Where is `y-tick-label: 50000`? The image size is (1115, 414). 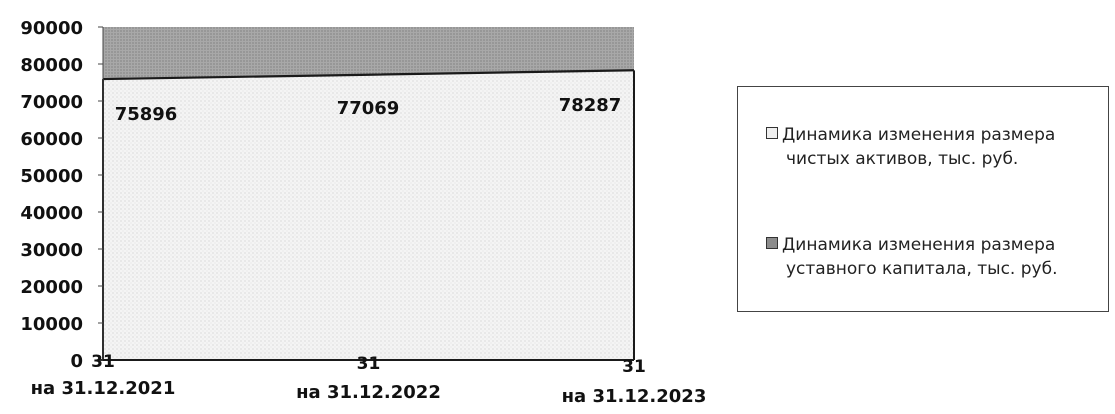 y-tick-label: 50000 is located at coordinates (51, 176).